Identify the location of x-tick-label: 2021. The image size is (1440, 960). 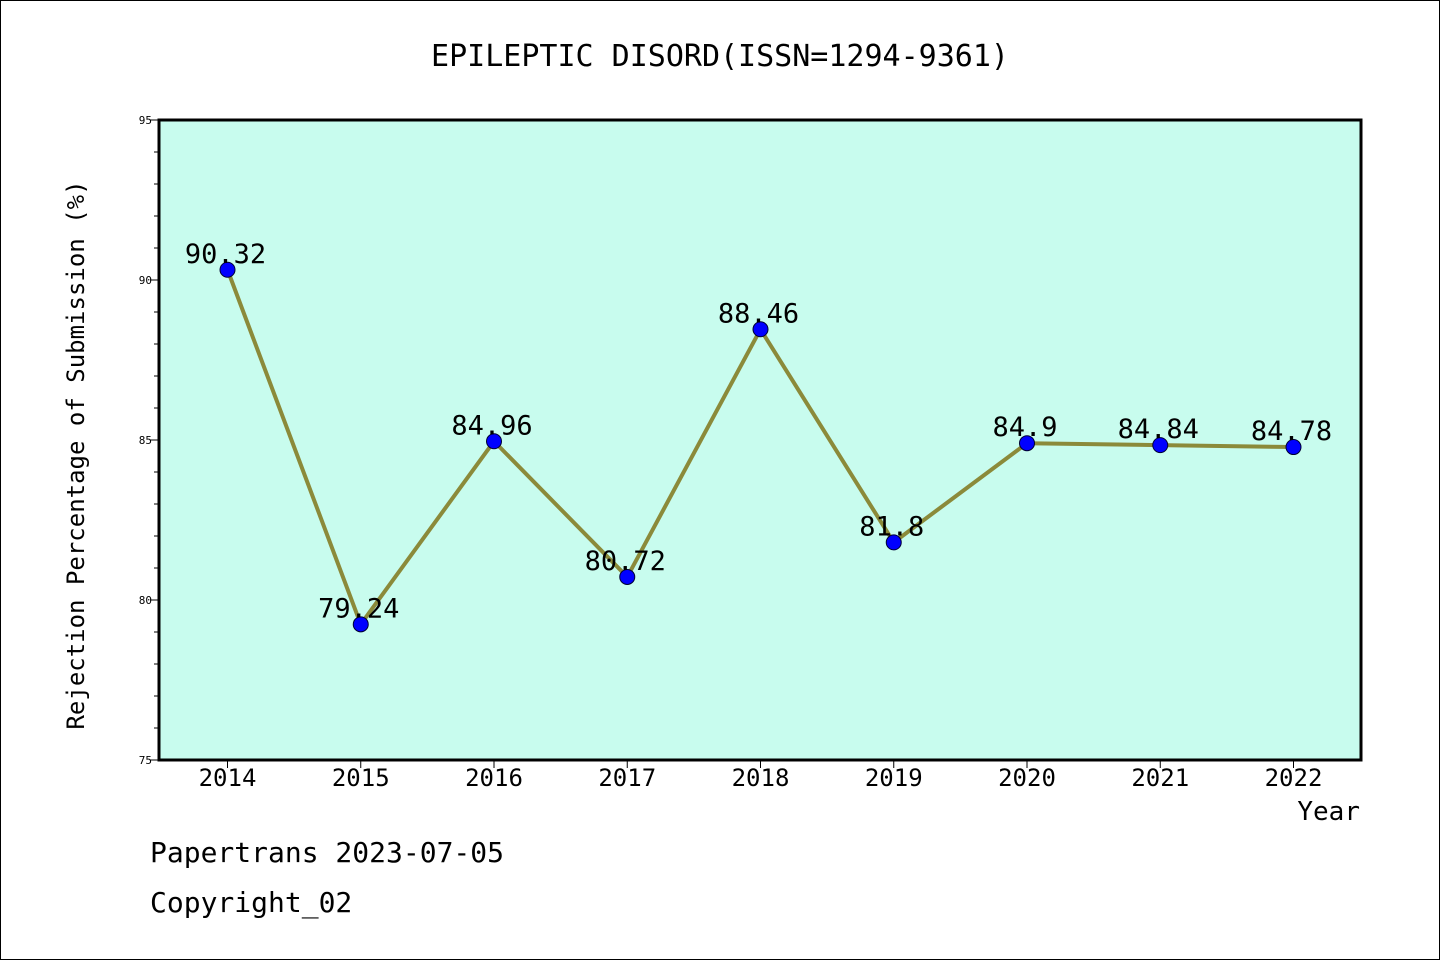
(1160, 778).